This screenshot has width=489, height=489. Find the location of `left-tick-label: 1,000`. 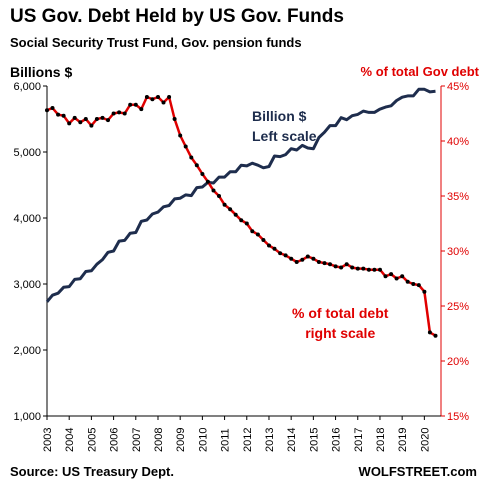

left-tick-label: 1,000 is located at coordinates (27, 417).